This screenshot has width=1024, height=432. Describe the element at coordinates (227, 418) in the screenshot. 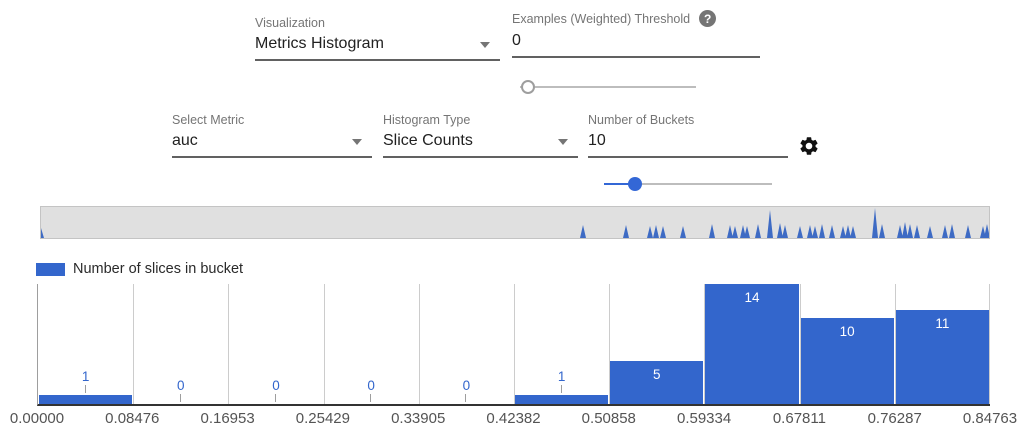

I see `x-tick-label: 0.16953` at that location.